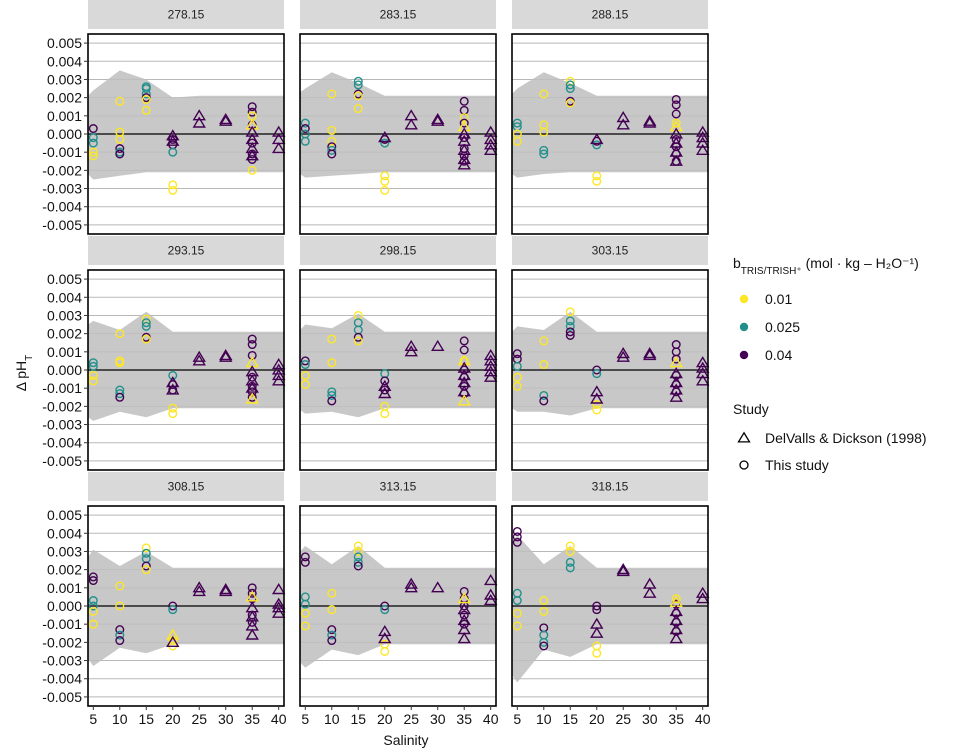 This screenshot has height=752, width=964. Describe the element at coordinates (62, 207) in the screenshot. I see `y-tick-label: -0.004` at that location.